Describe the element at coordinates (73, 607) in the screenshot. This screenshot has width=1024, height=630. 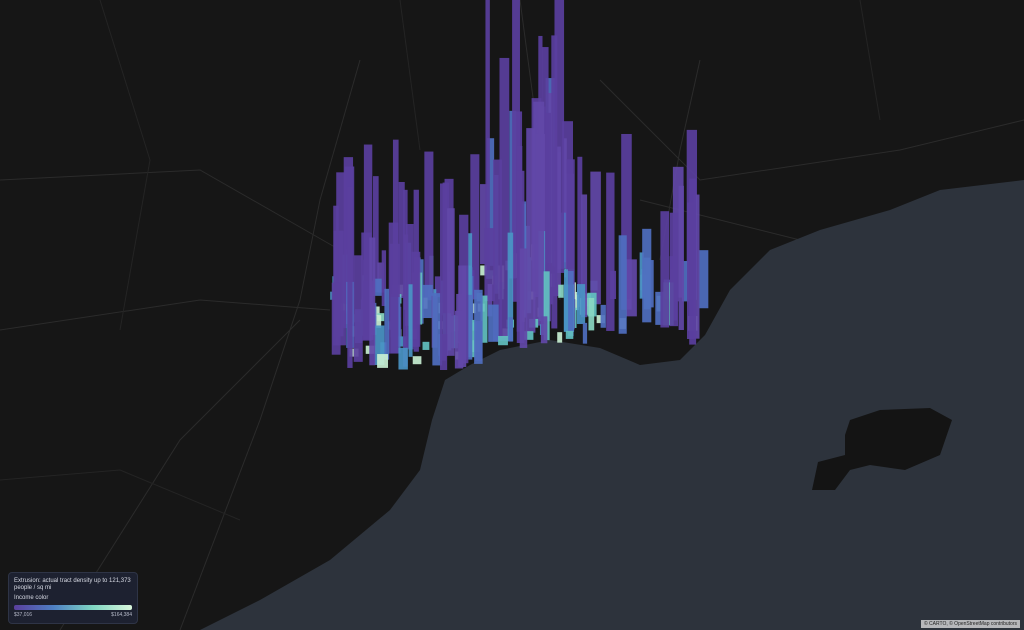
I see `color-ramp` at that location.